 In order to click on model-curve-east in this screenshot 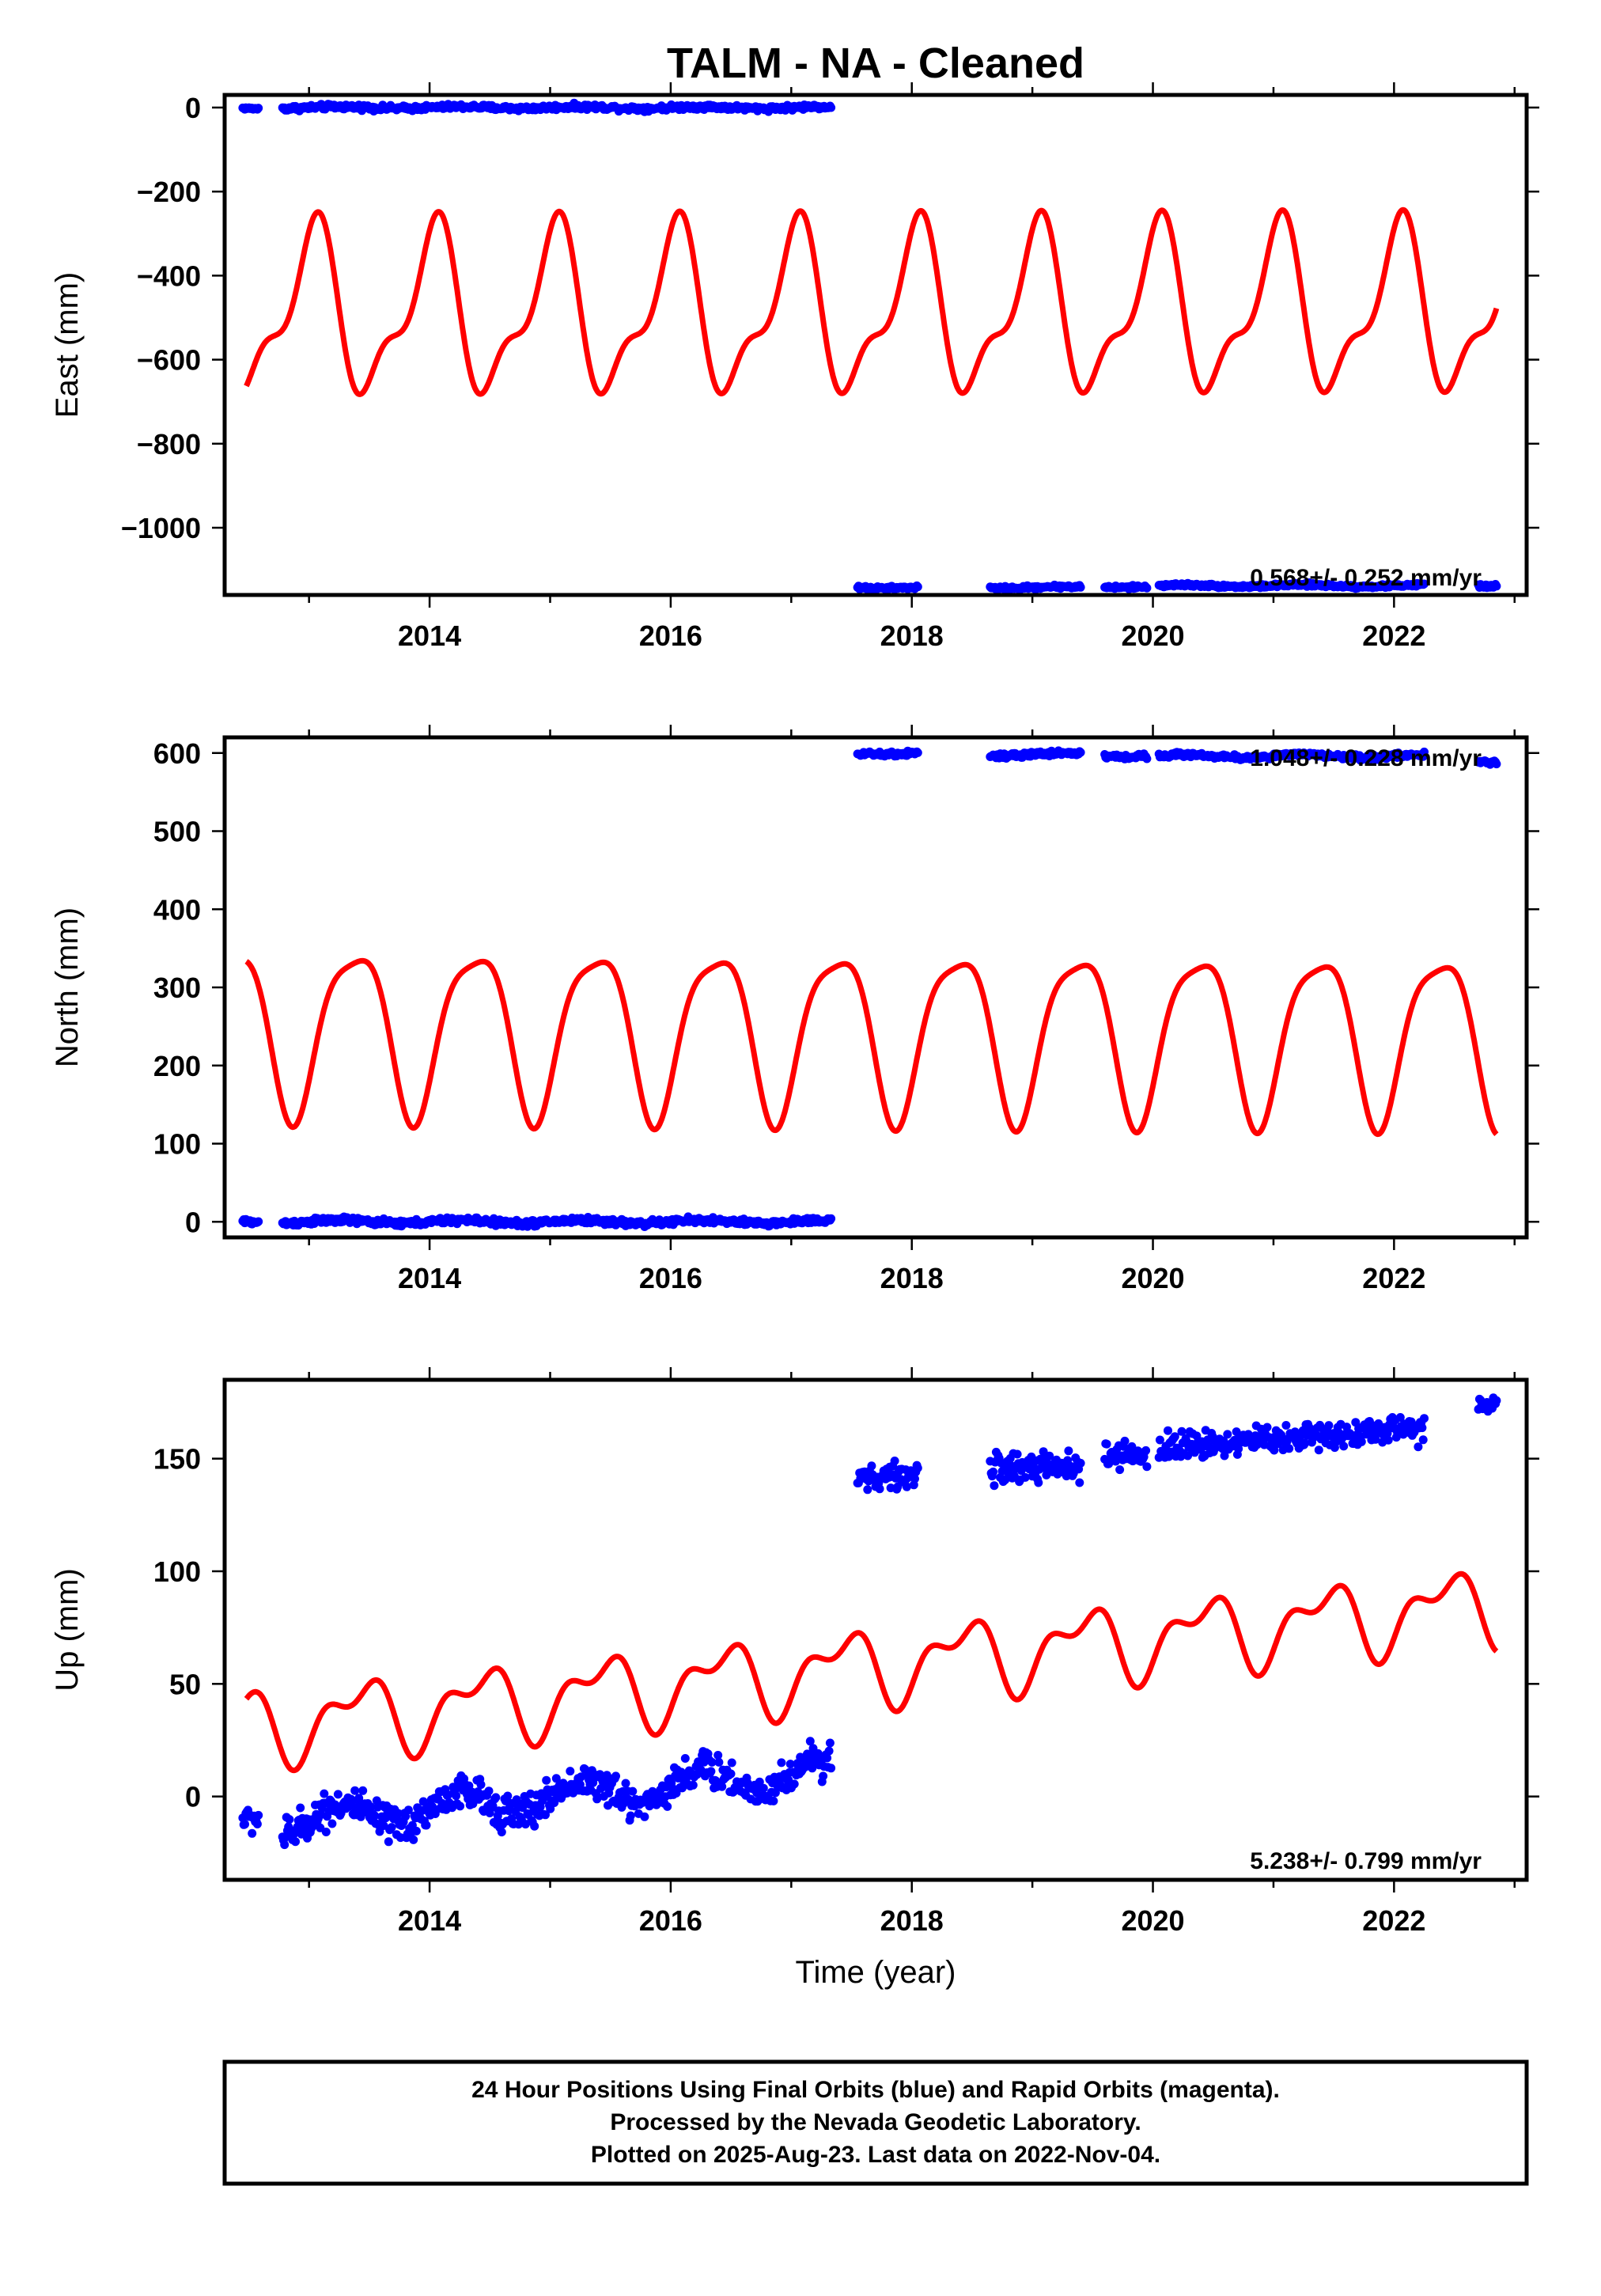, I will do `click(872, 301)`.